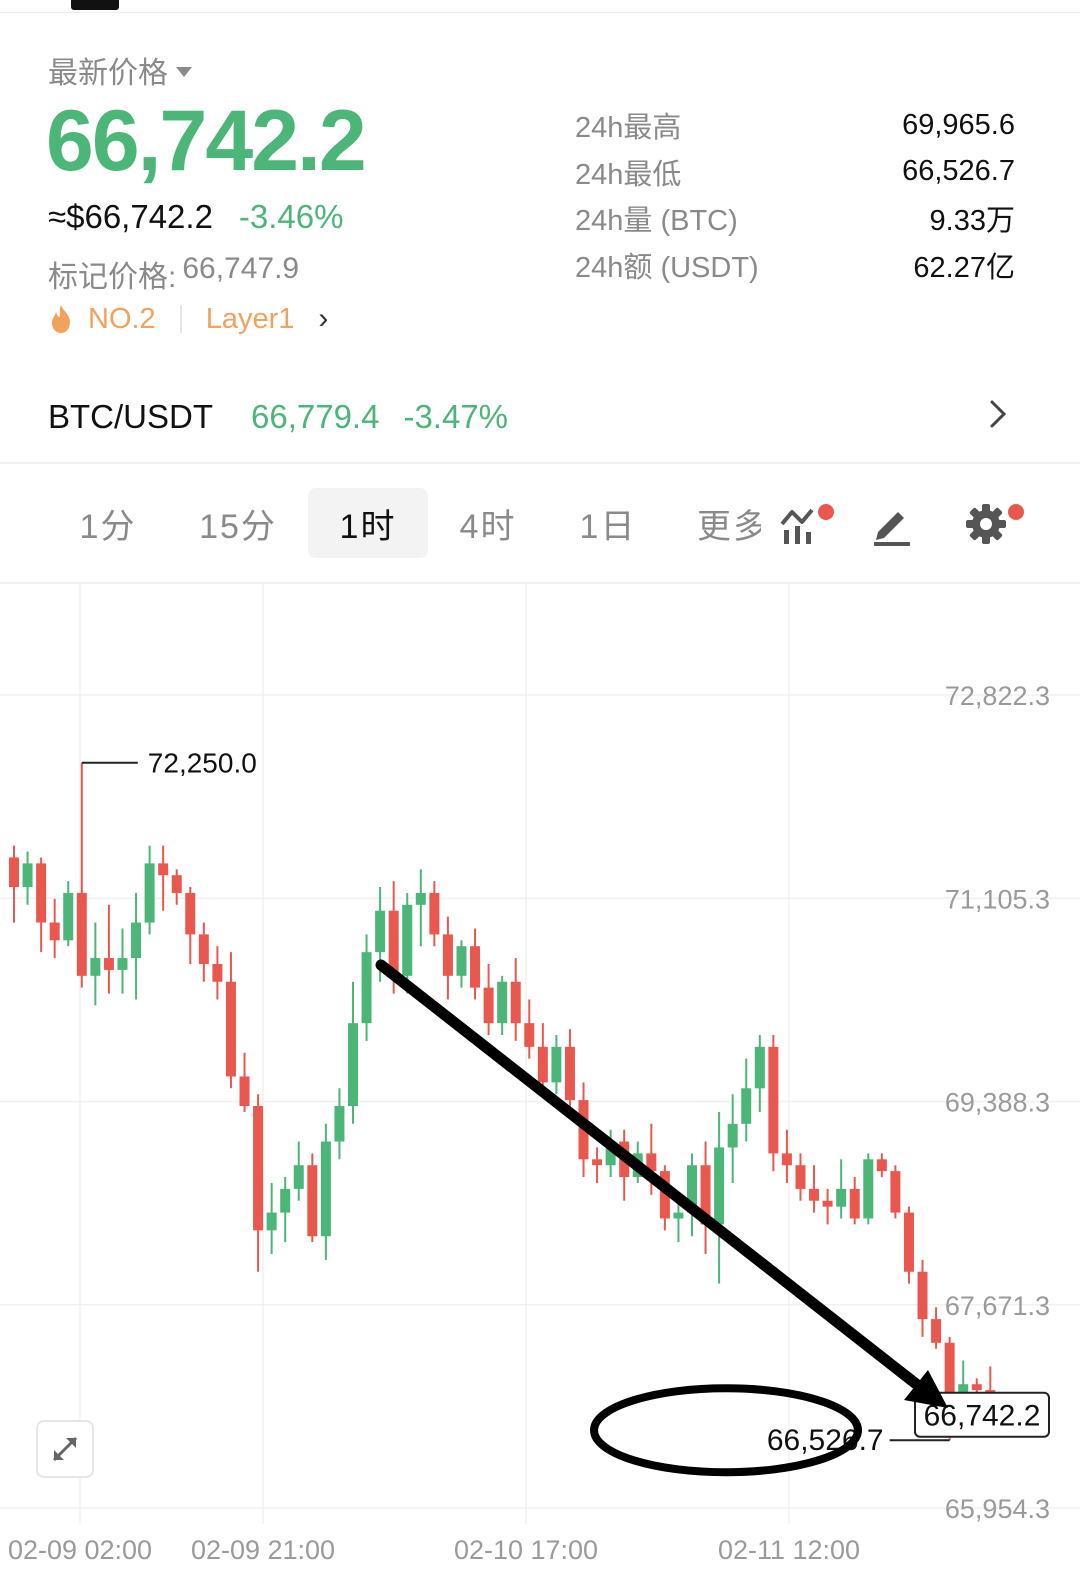  Describe the element at coordinates (488, 526) in the screenshot. I see `tab-4h: 4时` at that location.